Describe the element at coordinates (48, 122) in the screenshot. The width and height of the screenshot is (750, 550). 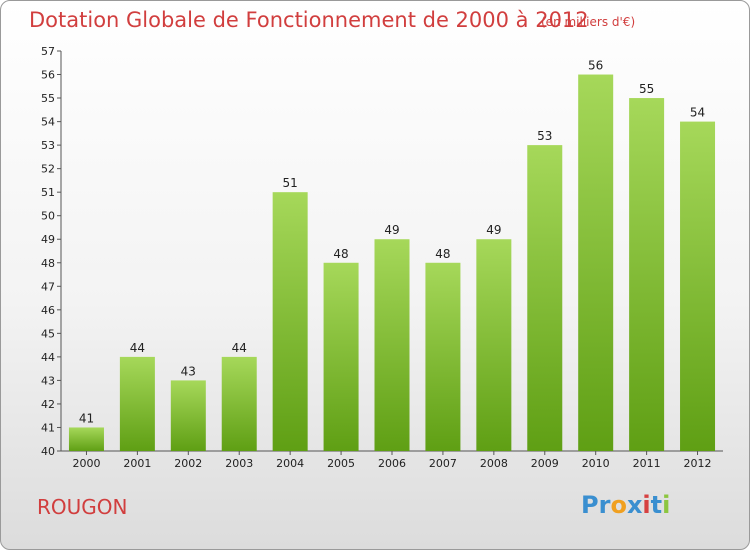
I see `y-tick-label: 54` at that location.